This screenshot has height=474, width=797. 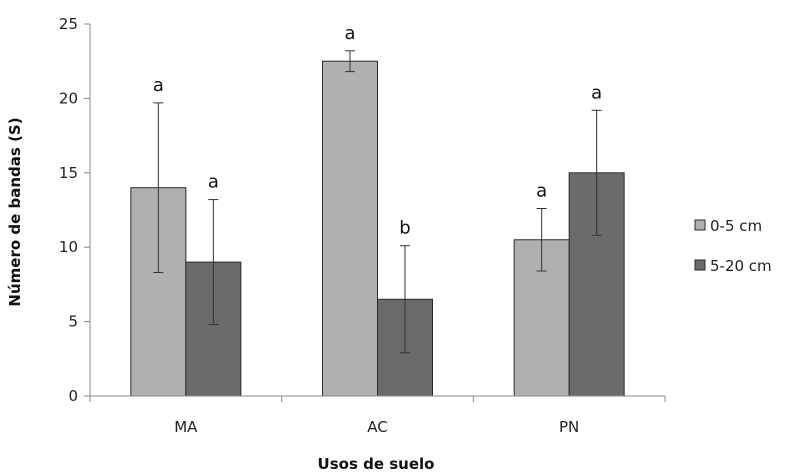 What do you see at coordinates (73, 396) in the screenshot?
I see `y-tick-label: 0` at bounding box center [73, 396].